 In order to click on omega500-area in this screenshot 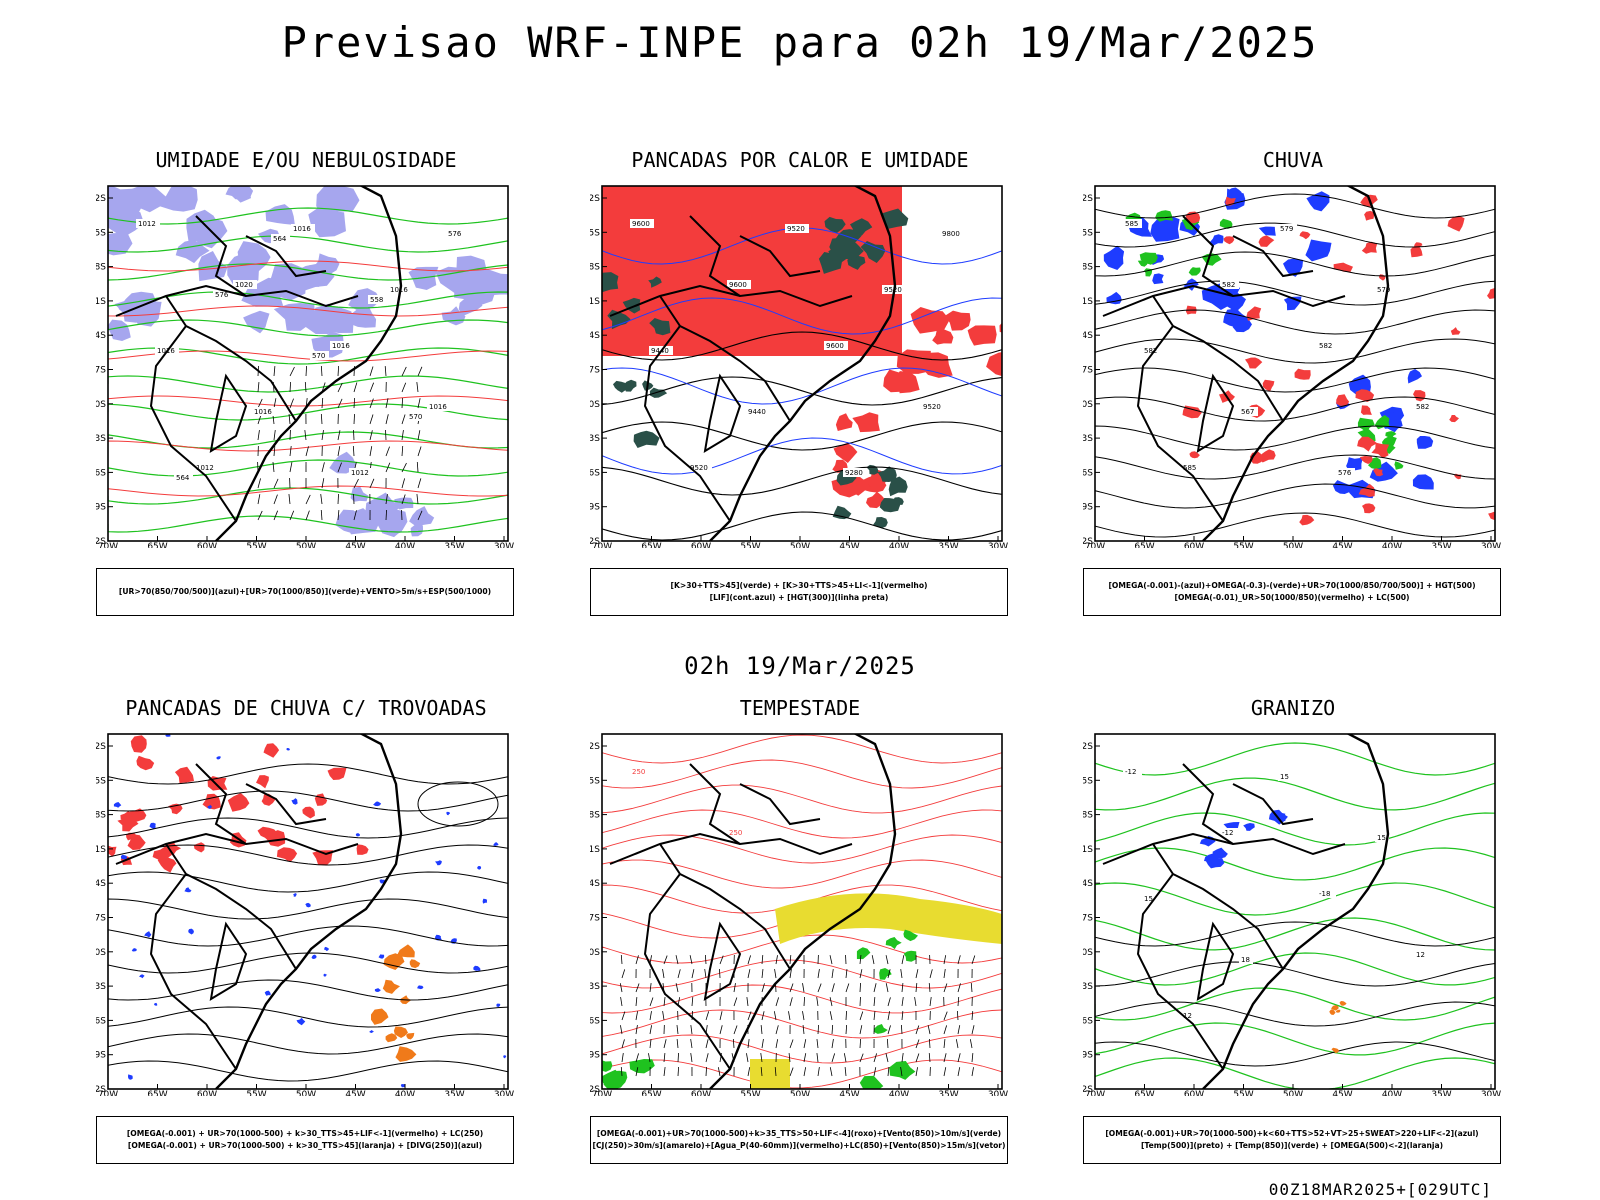, I will do `click(1335, 1008)`.